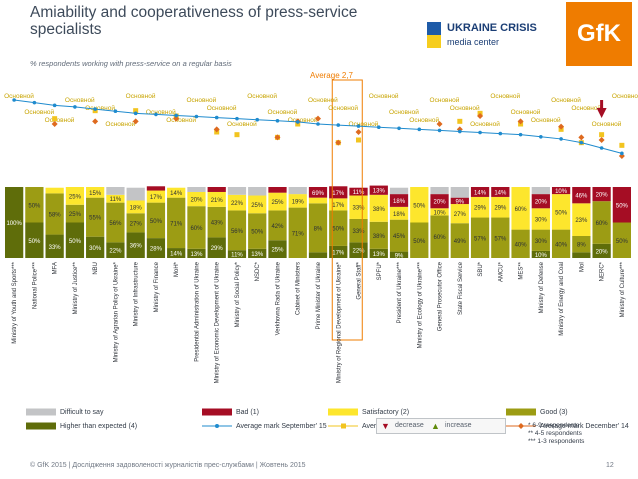  I want to click on bar-value-label: 22%, so click(115, 252).